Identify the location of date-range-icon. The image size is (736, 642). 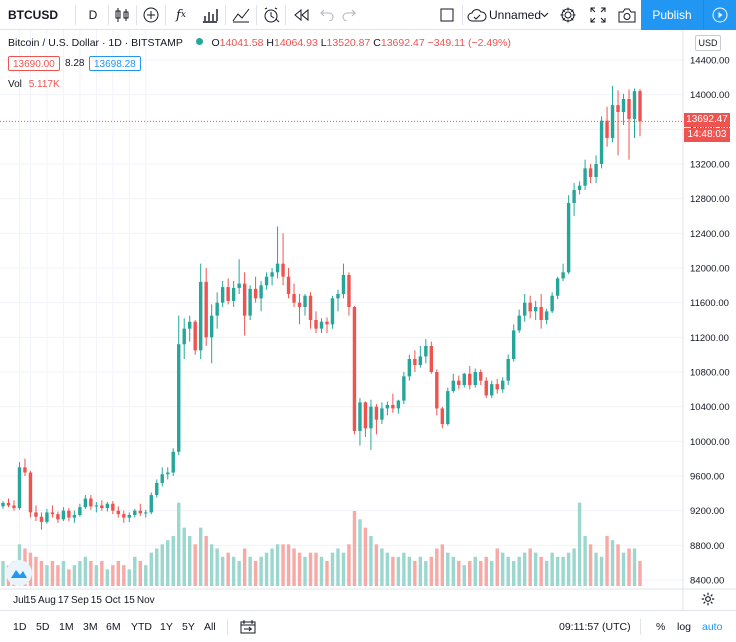
(248, 626).